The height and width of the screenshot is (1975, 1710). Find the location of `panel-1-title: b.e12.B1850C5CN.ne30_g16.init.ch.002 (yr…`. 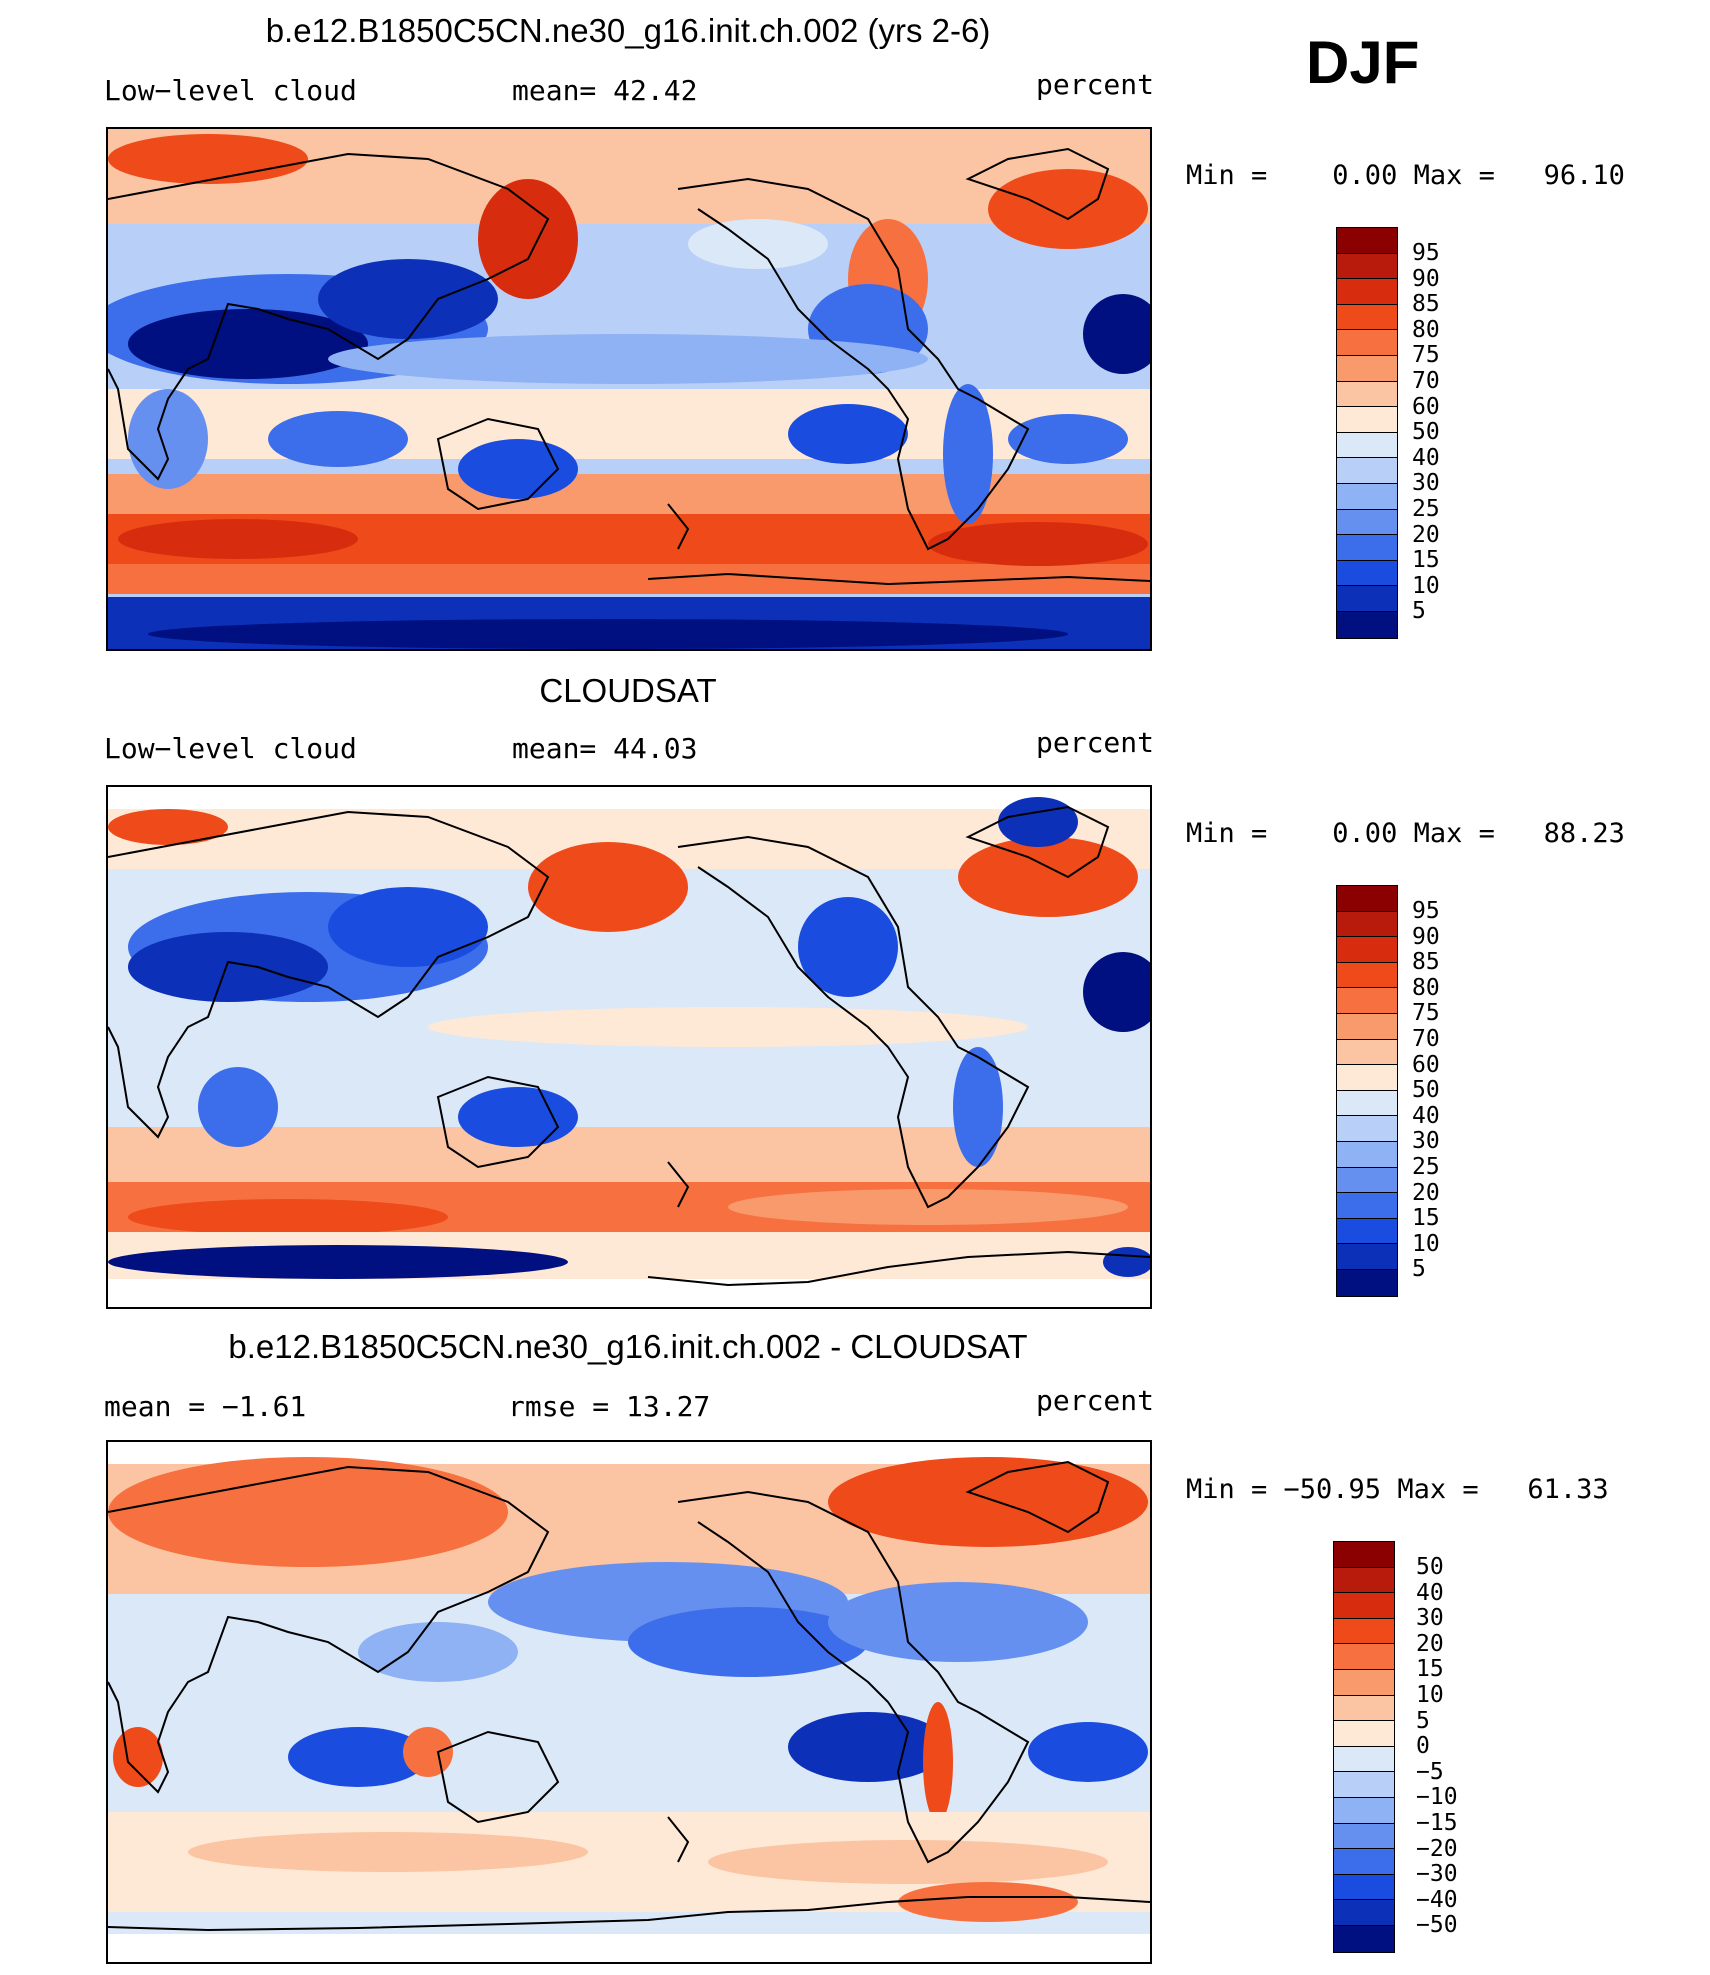

panel-1-title: b.e12.B1850C5CN.ne30_g16.init.ch.002 (yr… is located at coordinates (628, 30).